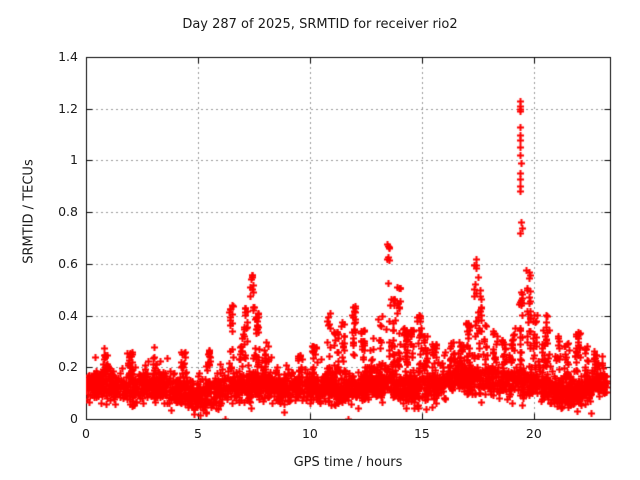  Describe the element at coordinates (68, 108) in the screenshot. I see `y-tick-label: 1.2` at that location.